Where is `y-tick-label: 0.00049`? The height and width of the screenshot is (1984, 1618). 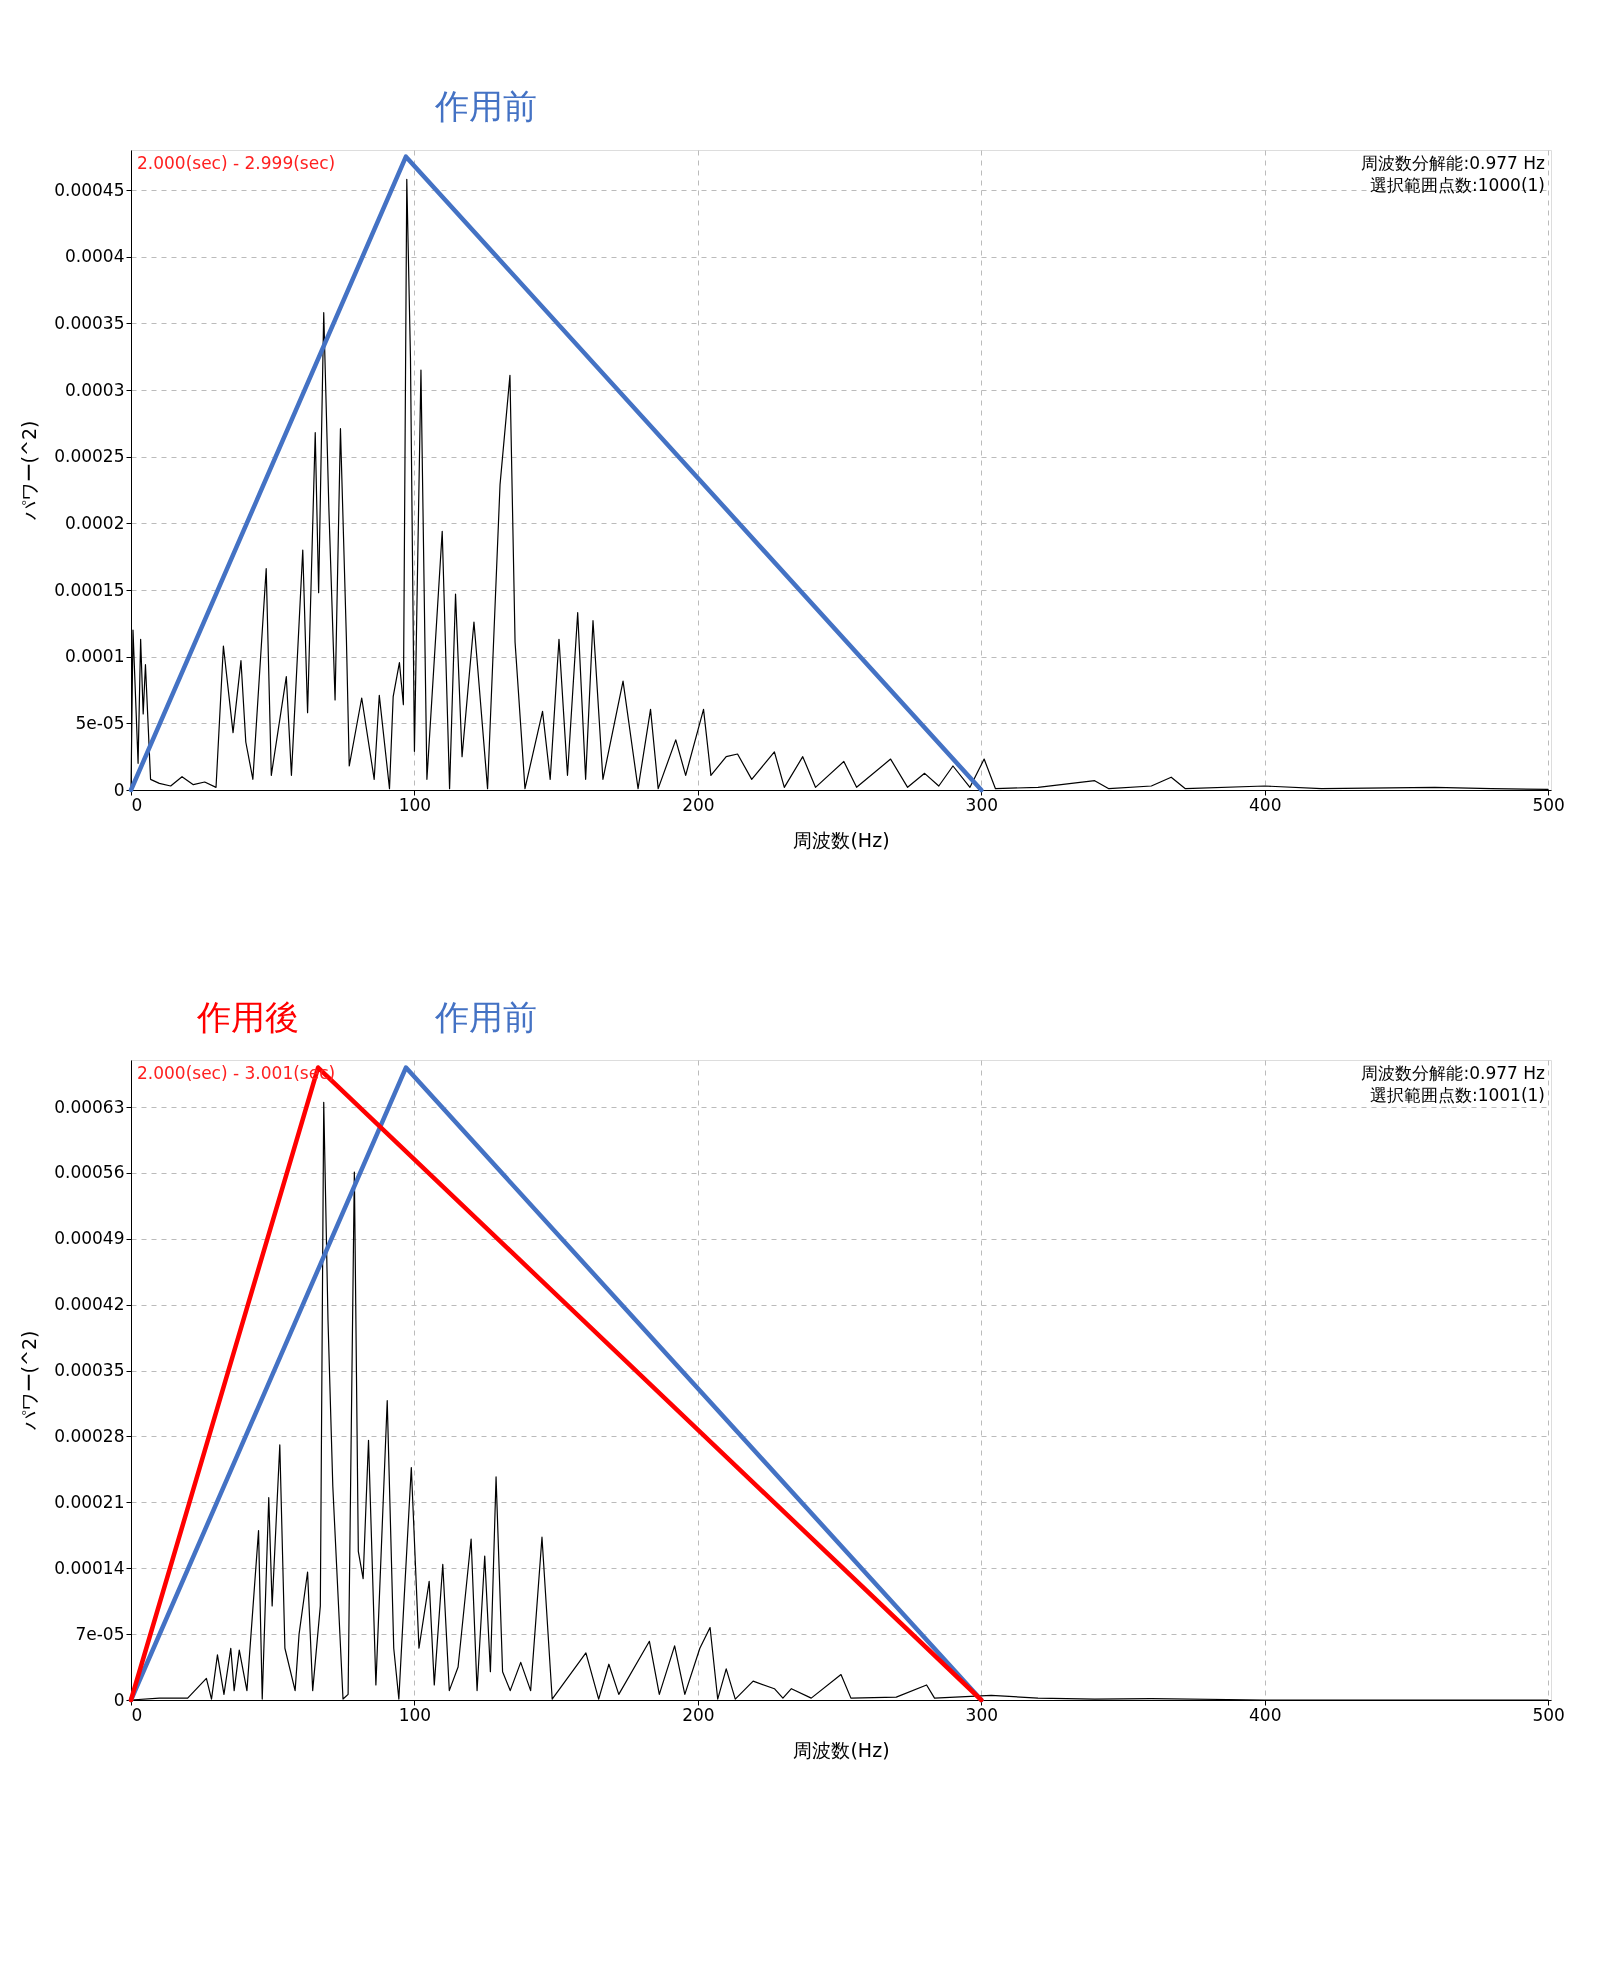 y-tick-label: 0.00049 is located at coordinates (89, 1238).